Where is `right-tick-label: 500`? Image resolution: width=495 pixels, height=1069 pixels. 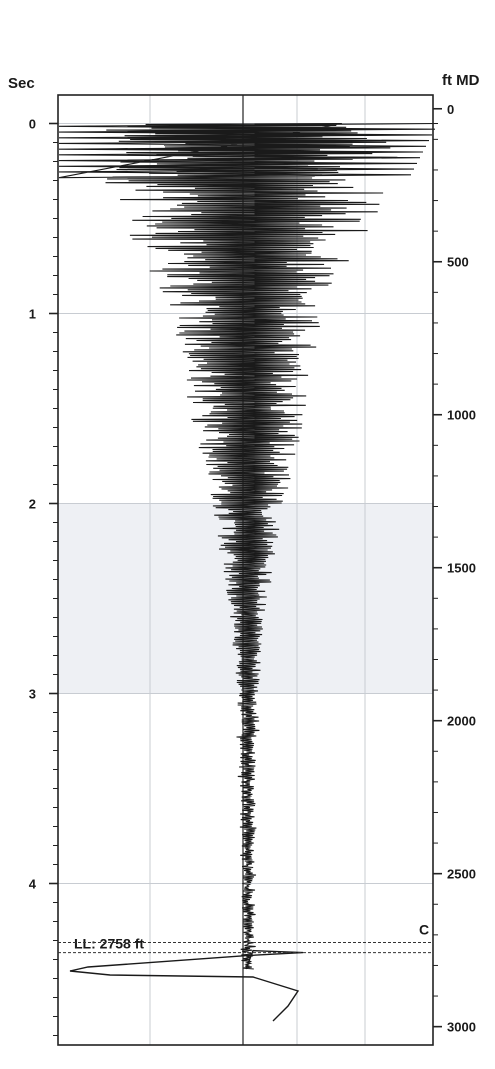 right-tick-label: 500 is located at coordinates (458, 262).